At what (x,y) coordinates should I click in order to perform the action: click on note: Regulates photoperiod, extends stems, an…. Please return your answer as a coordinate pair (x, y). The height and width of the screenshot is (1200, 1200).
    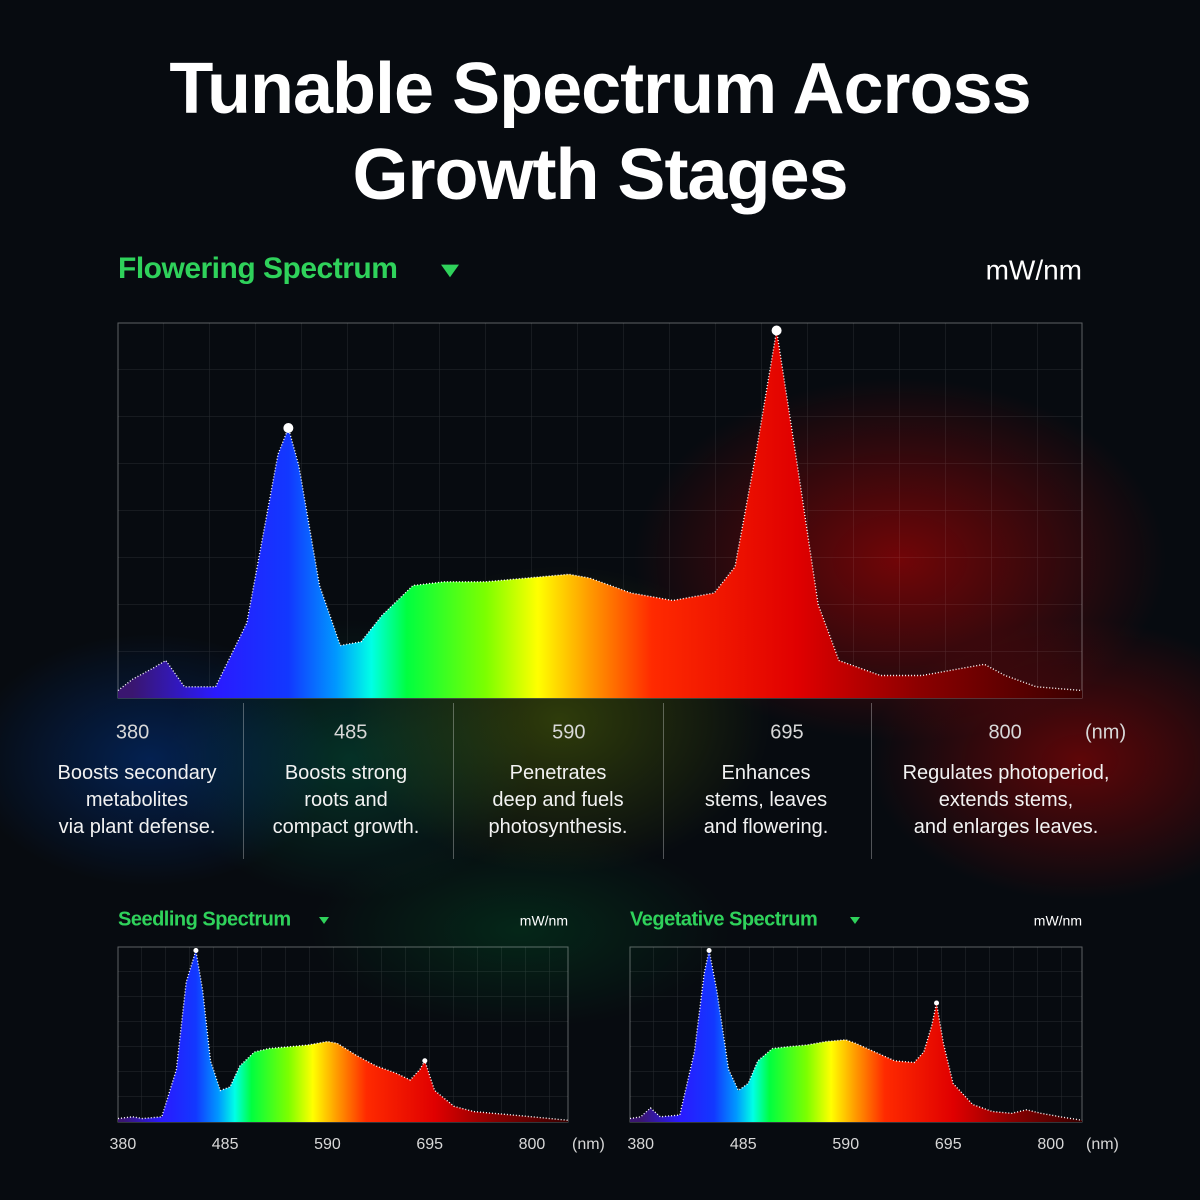
    Looking at the image, I should click on (1006, 800).